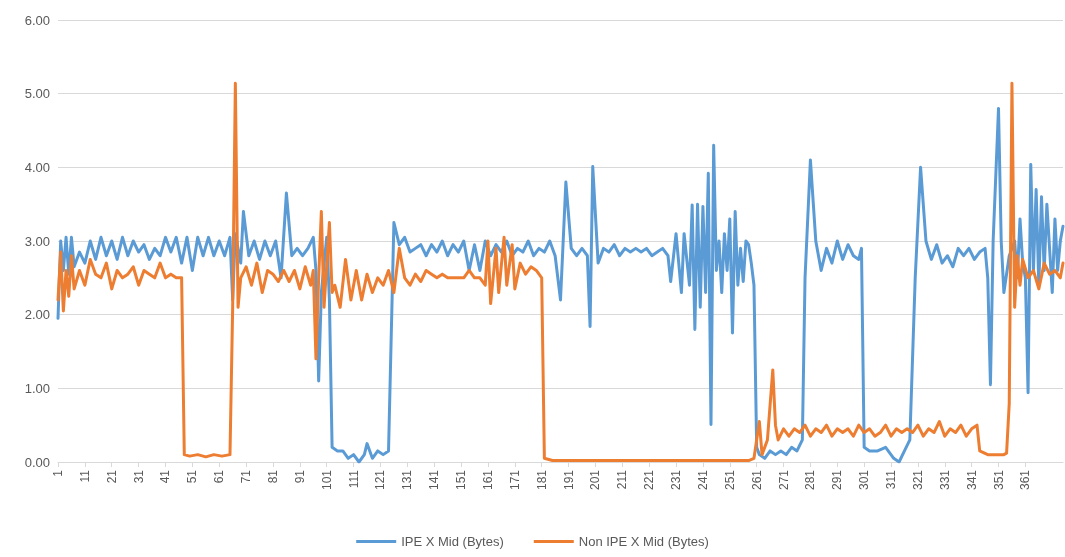 This screenshot has width=1065, height=557. I want to click on y-tick-label: 2.00, so click(37, 315).